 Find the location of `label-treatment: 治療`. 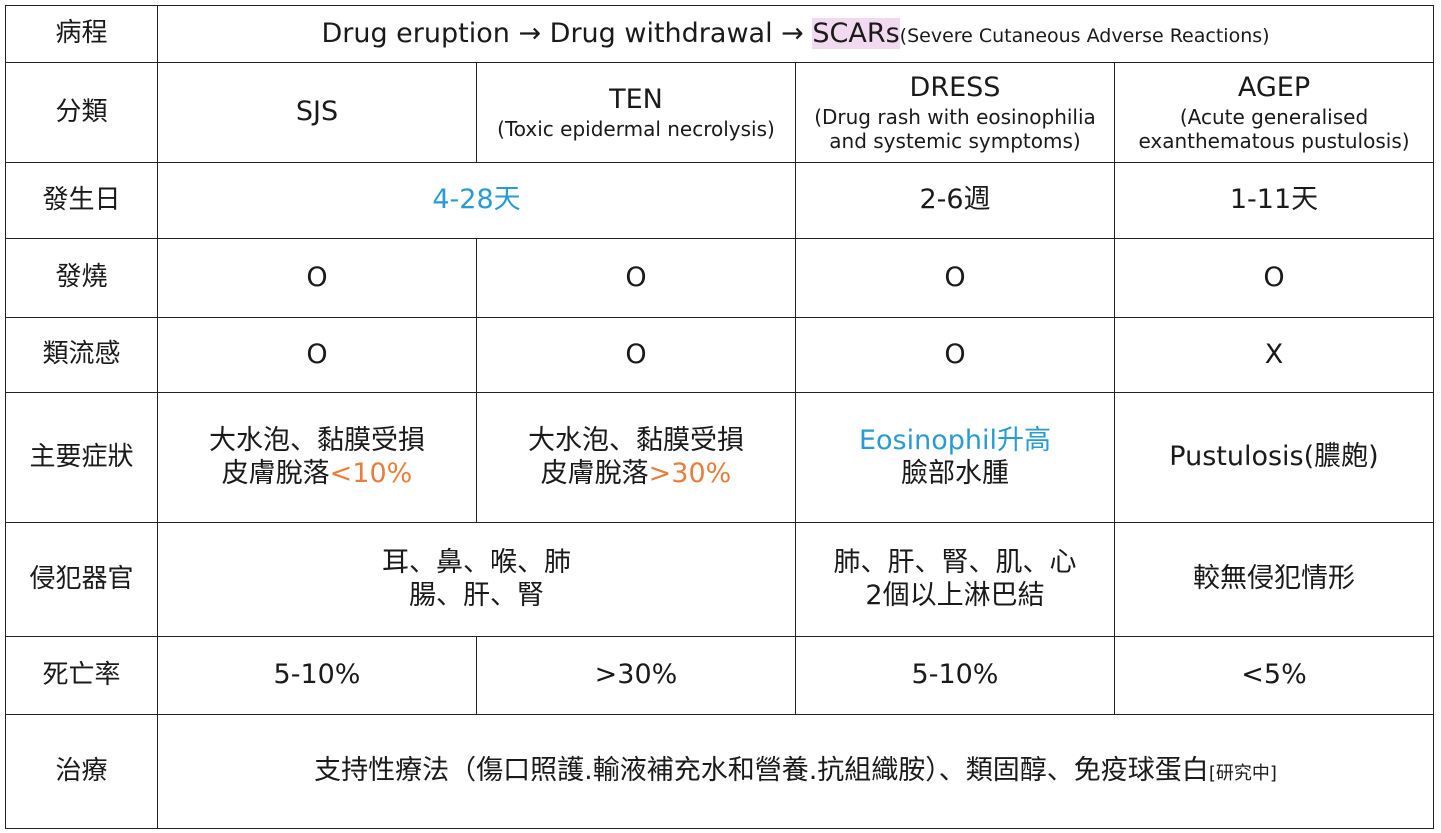

label-treatment: 治療 is located at coordinates (81, 771).